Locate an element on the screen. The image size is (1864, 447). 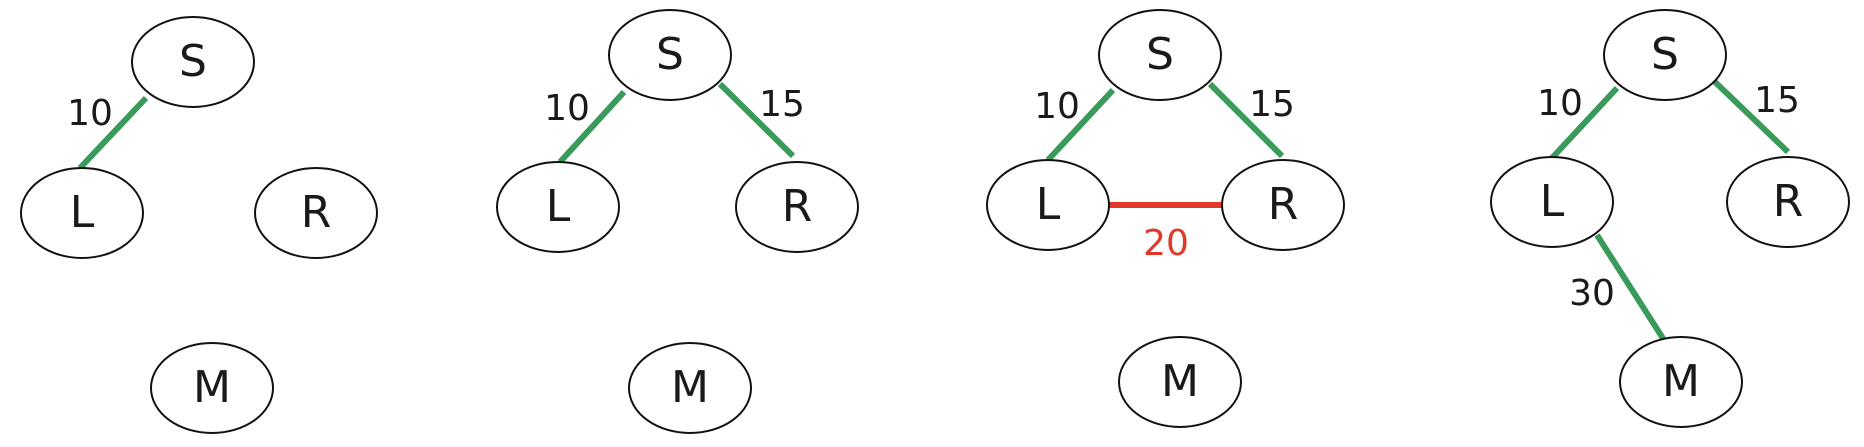
edge-weight-label: 20 is located at coordinates (1166, 243).